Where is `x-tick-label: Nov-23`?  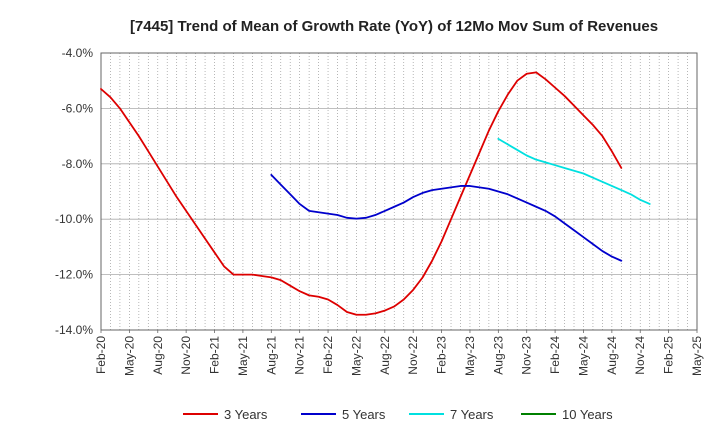 x-tick-label: Nov-23 is located at coordinates (527, 355).